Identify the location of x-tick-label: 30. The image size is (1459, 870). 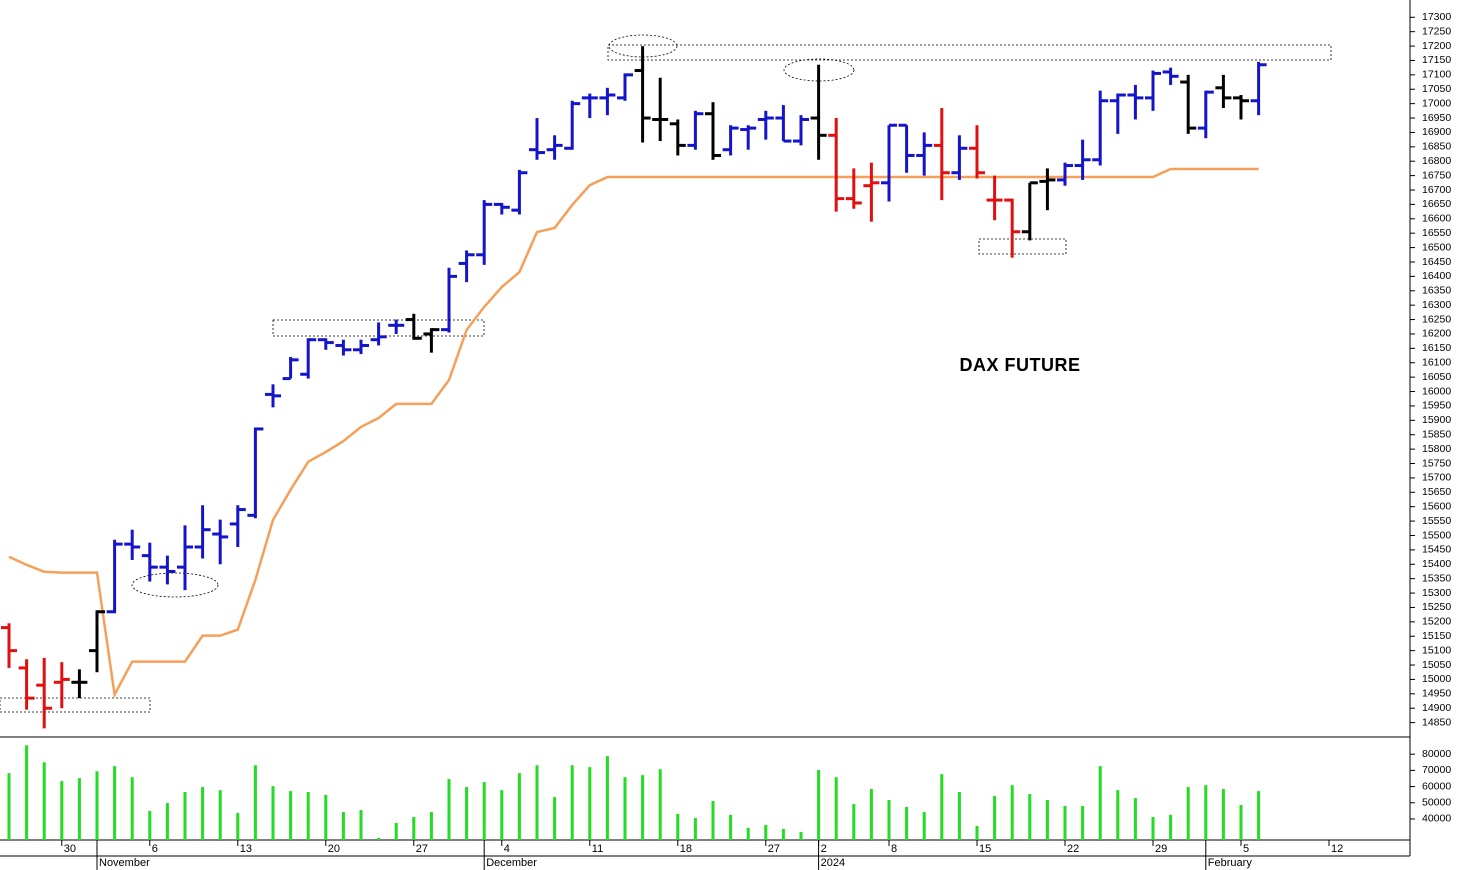
(70, 849).